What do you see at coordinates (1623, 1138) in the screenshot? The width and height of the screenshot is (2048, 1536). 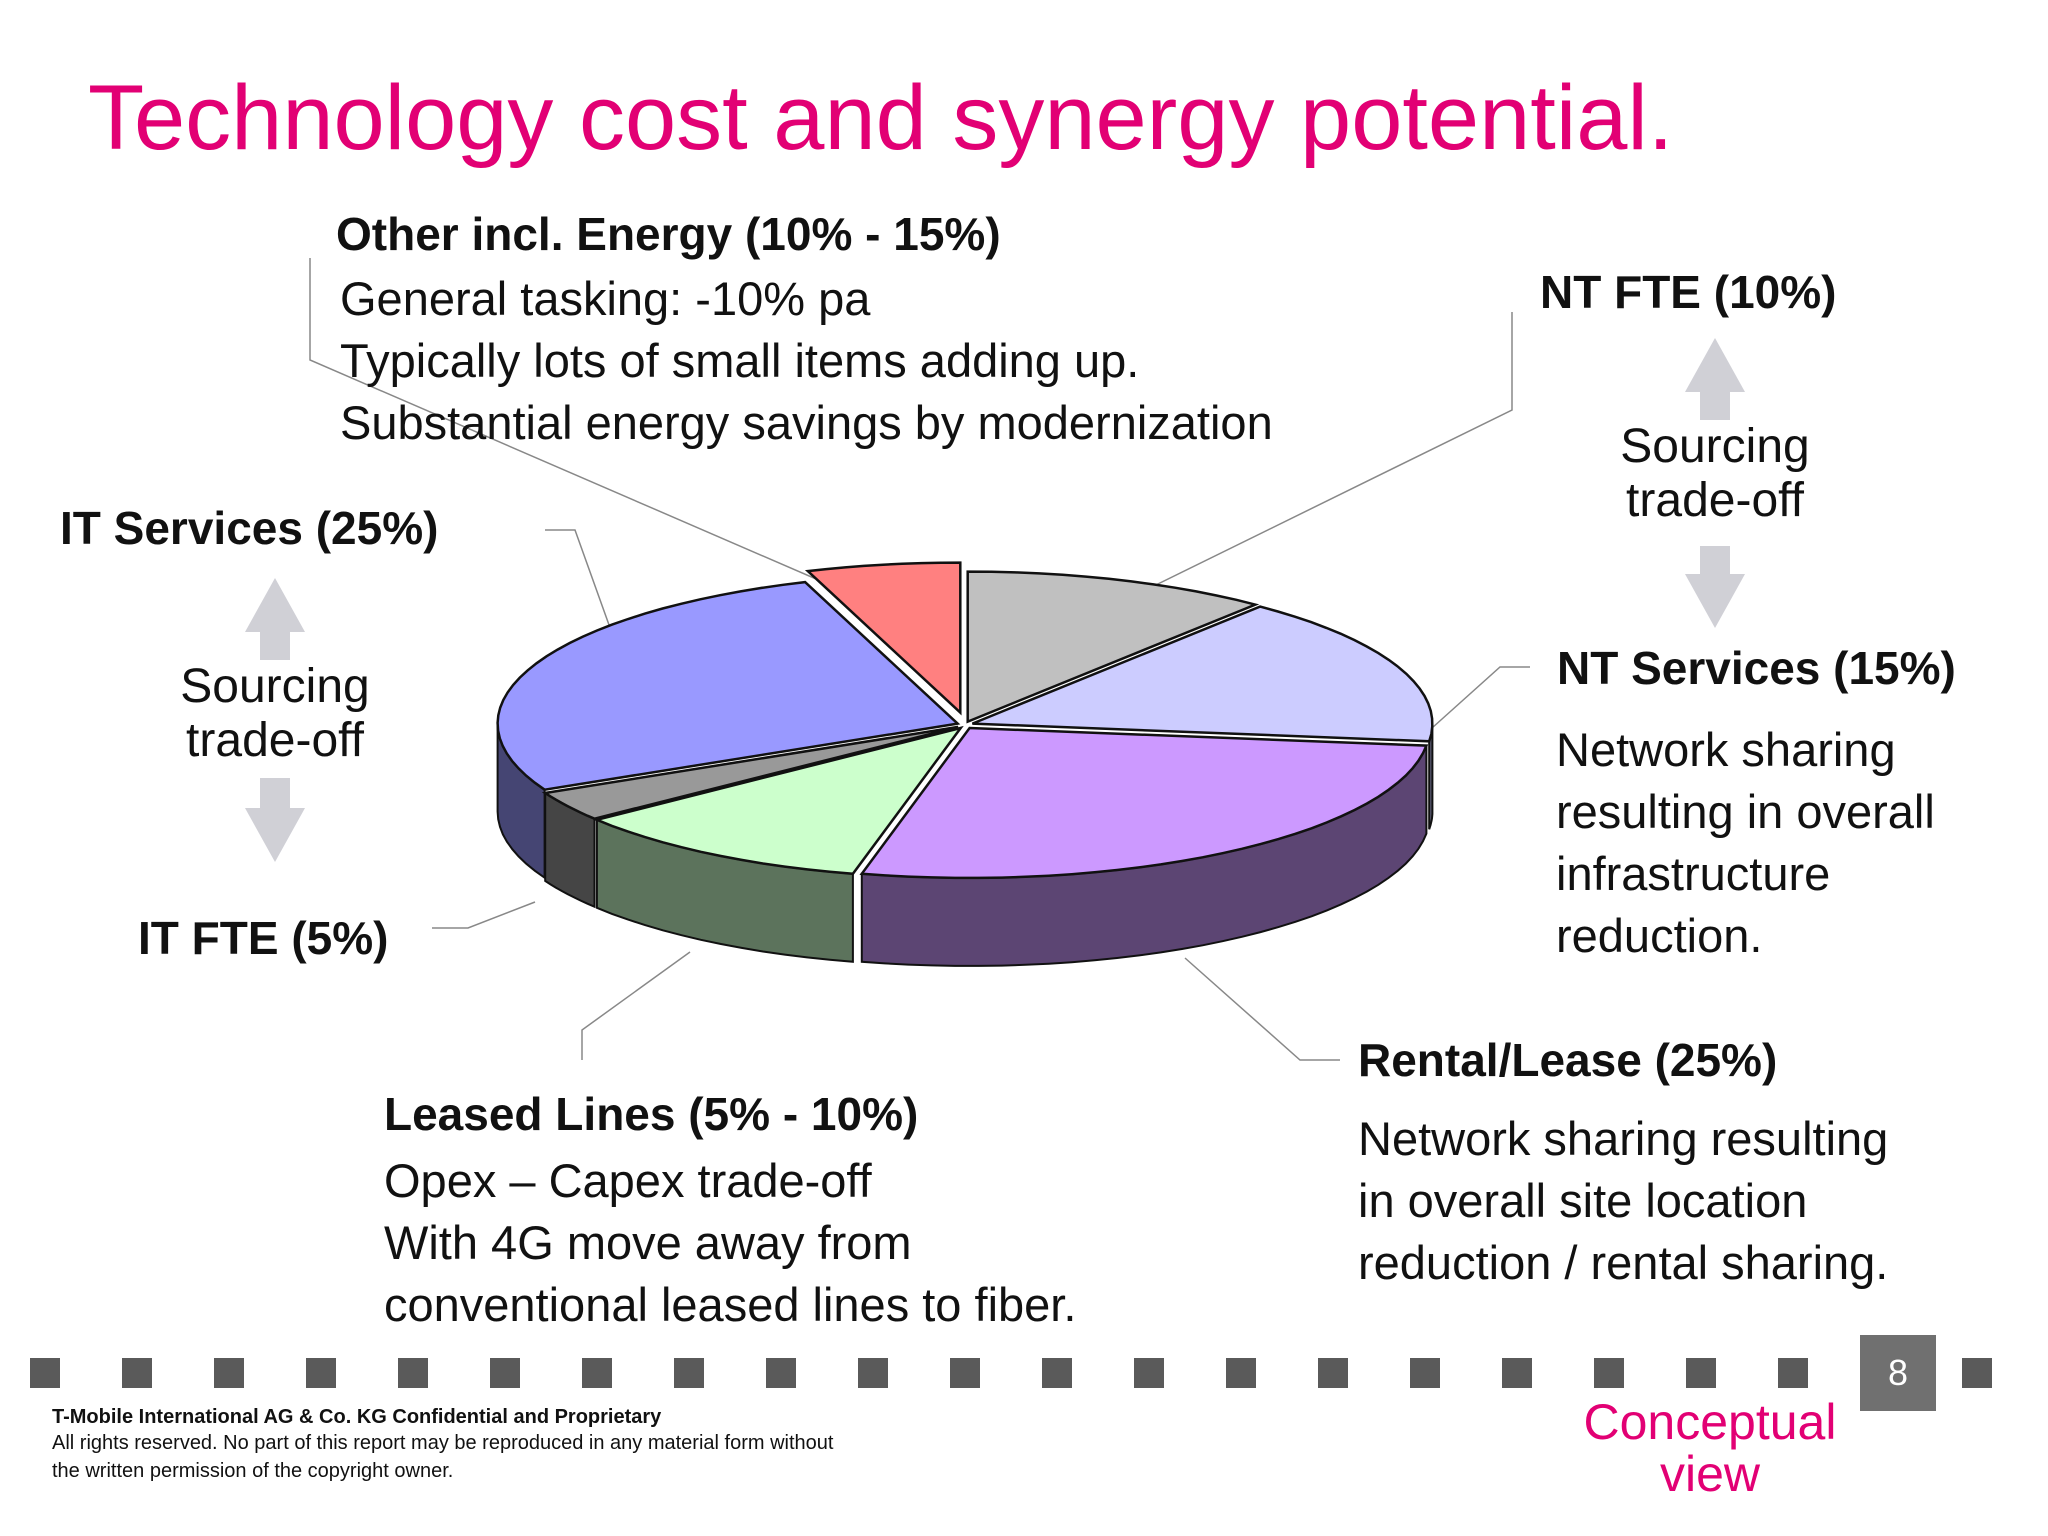 I see `note-line: Network sharing resulting` at bounding box center [1623, 1138].